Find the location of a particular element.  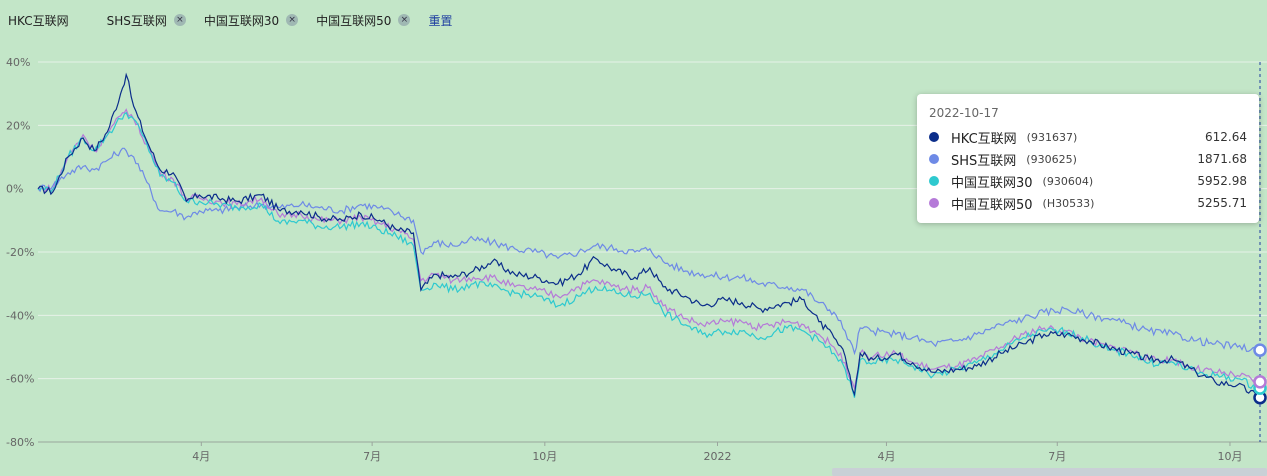

legend-item-china-30: 中国互联网30 × is located at coordinates (251, 20).